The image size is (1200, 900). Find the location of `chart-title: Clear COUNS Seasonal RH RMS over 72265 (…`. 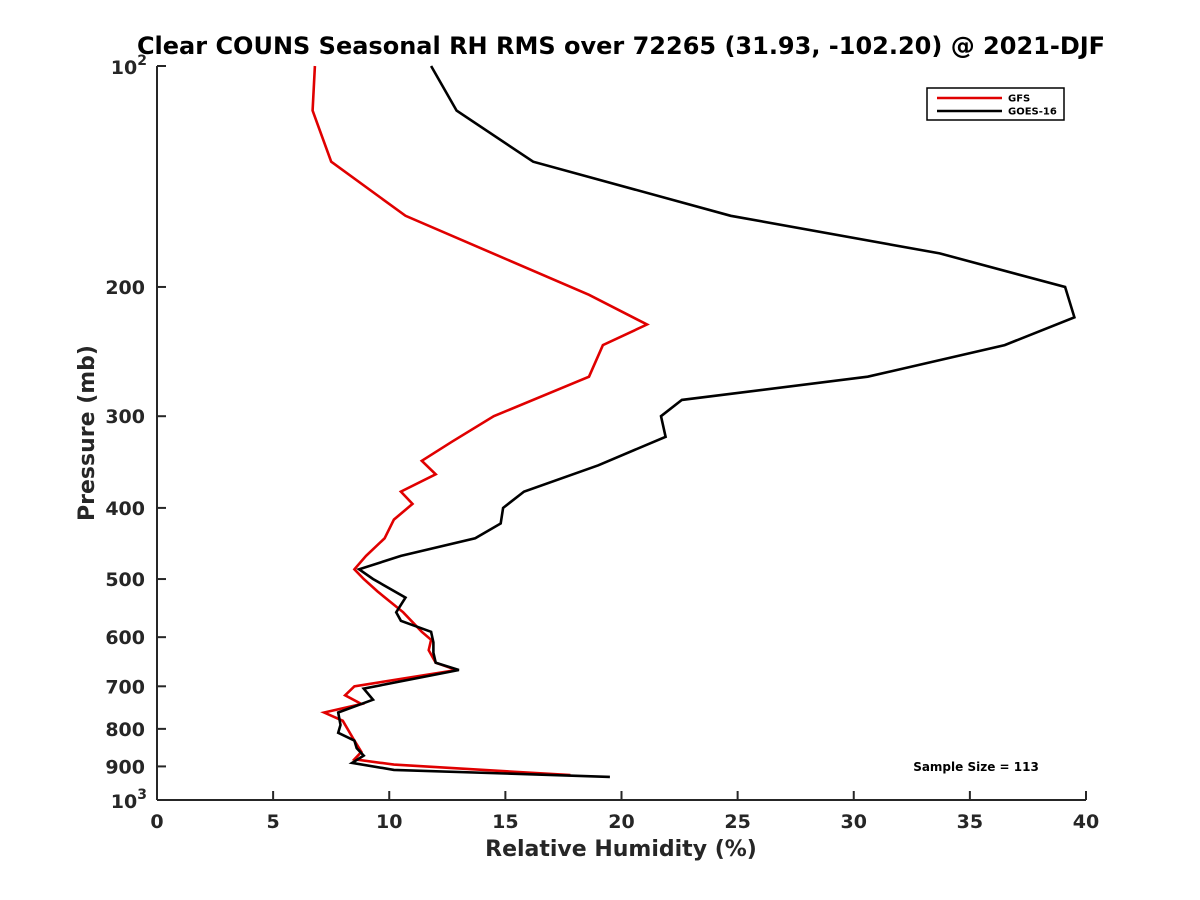

chart-title: Clear COUNS Seasonal RH RMS over 72265 (… is located at coordinates (621, 46).